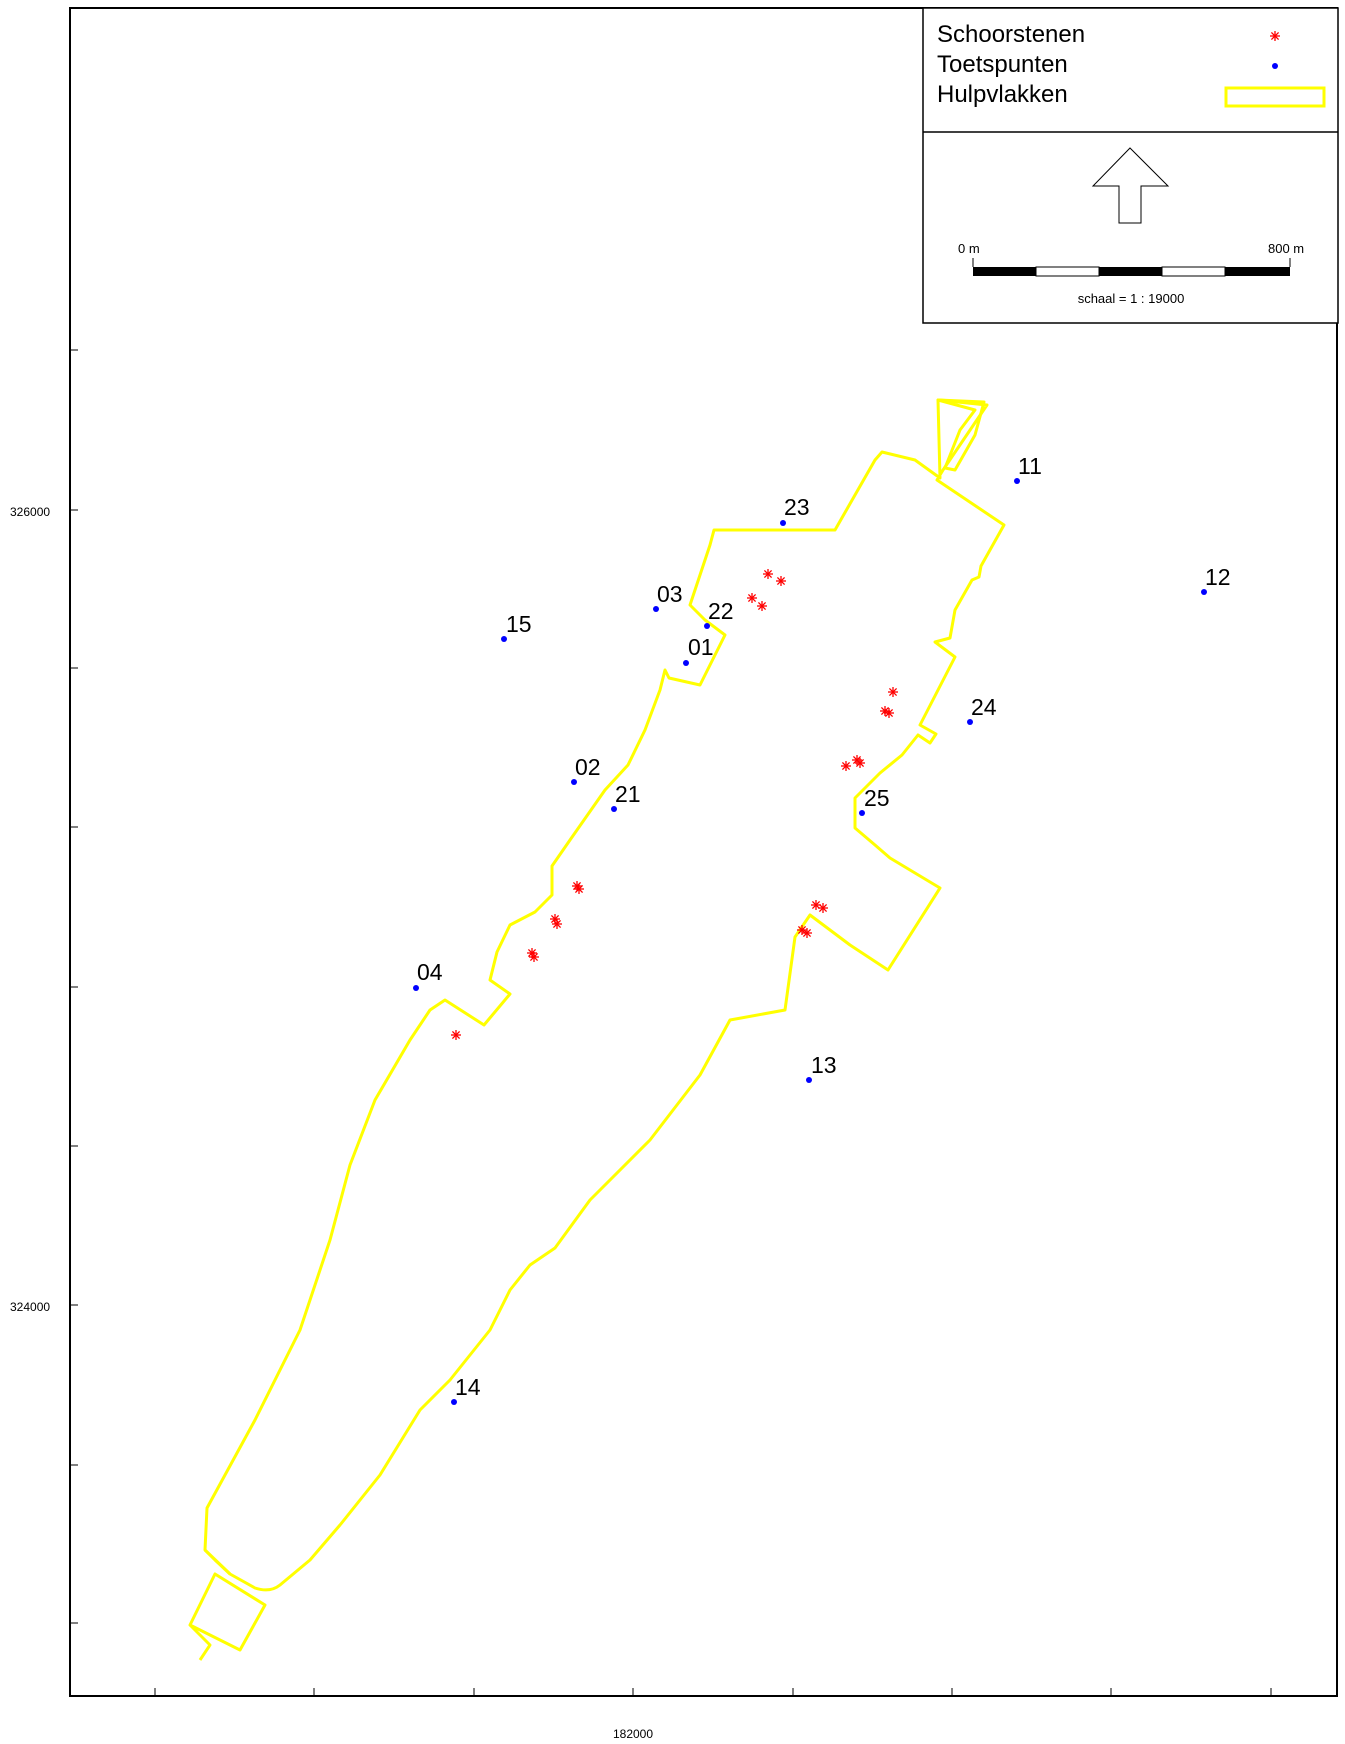 This screenshot has width=1345, height=1744. What do you see at coordinates (674, 804) in the screenshot?
I see `schoorstenen-layer` at bounding box center [674, 804].